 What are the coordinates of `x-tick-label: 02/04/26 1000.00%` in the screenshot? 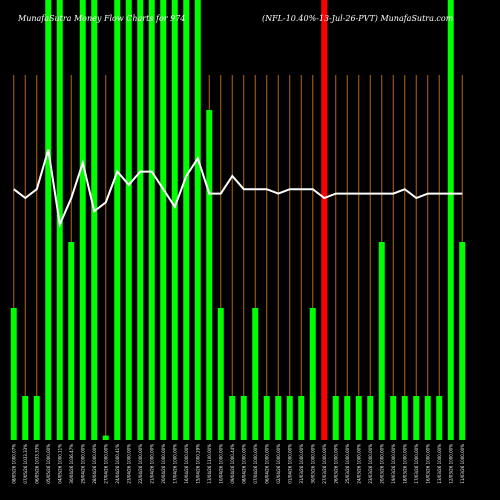 It's located at (278, 464).